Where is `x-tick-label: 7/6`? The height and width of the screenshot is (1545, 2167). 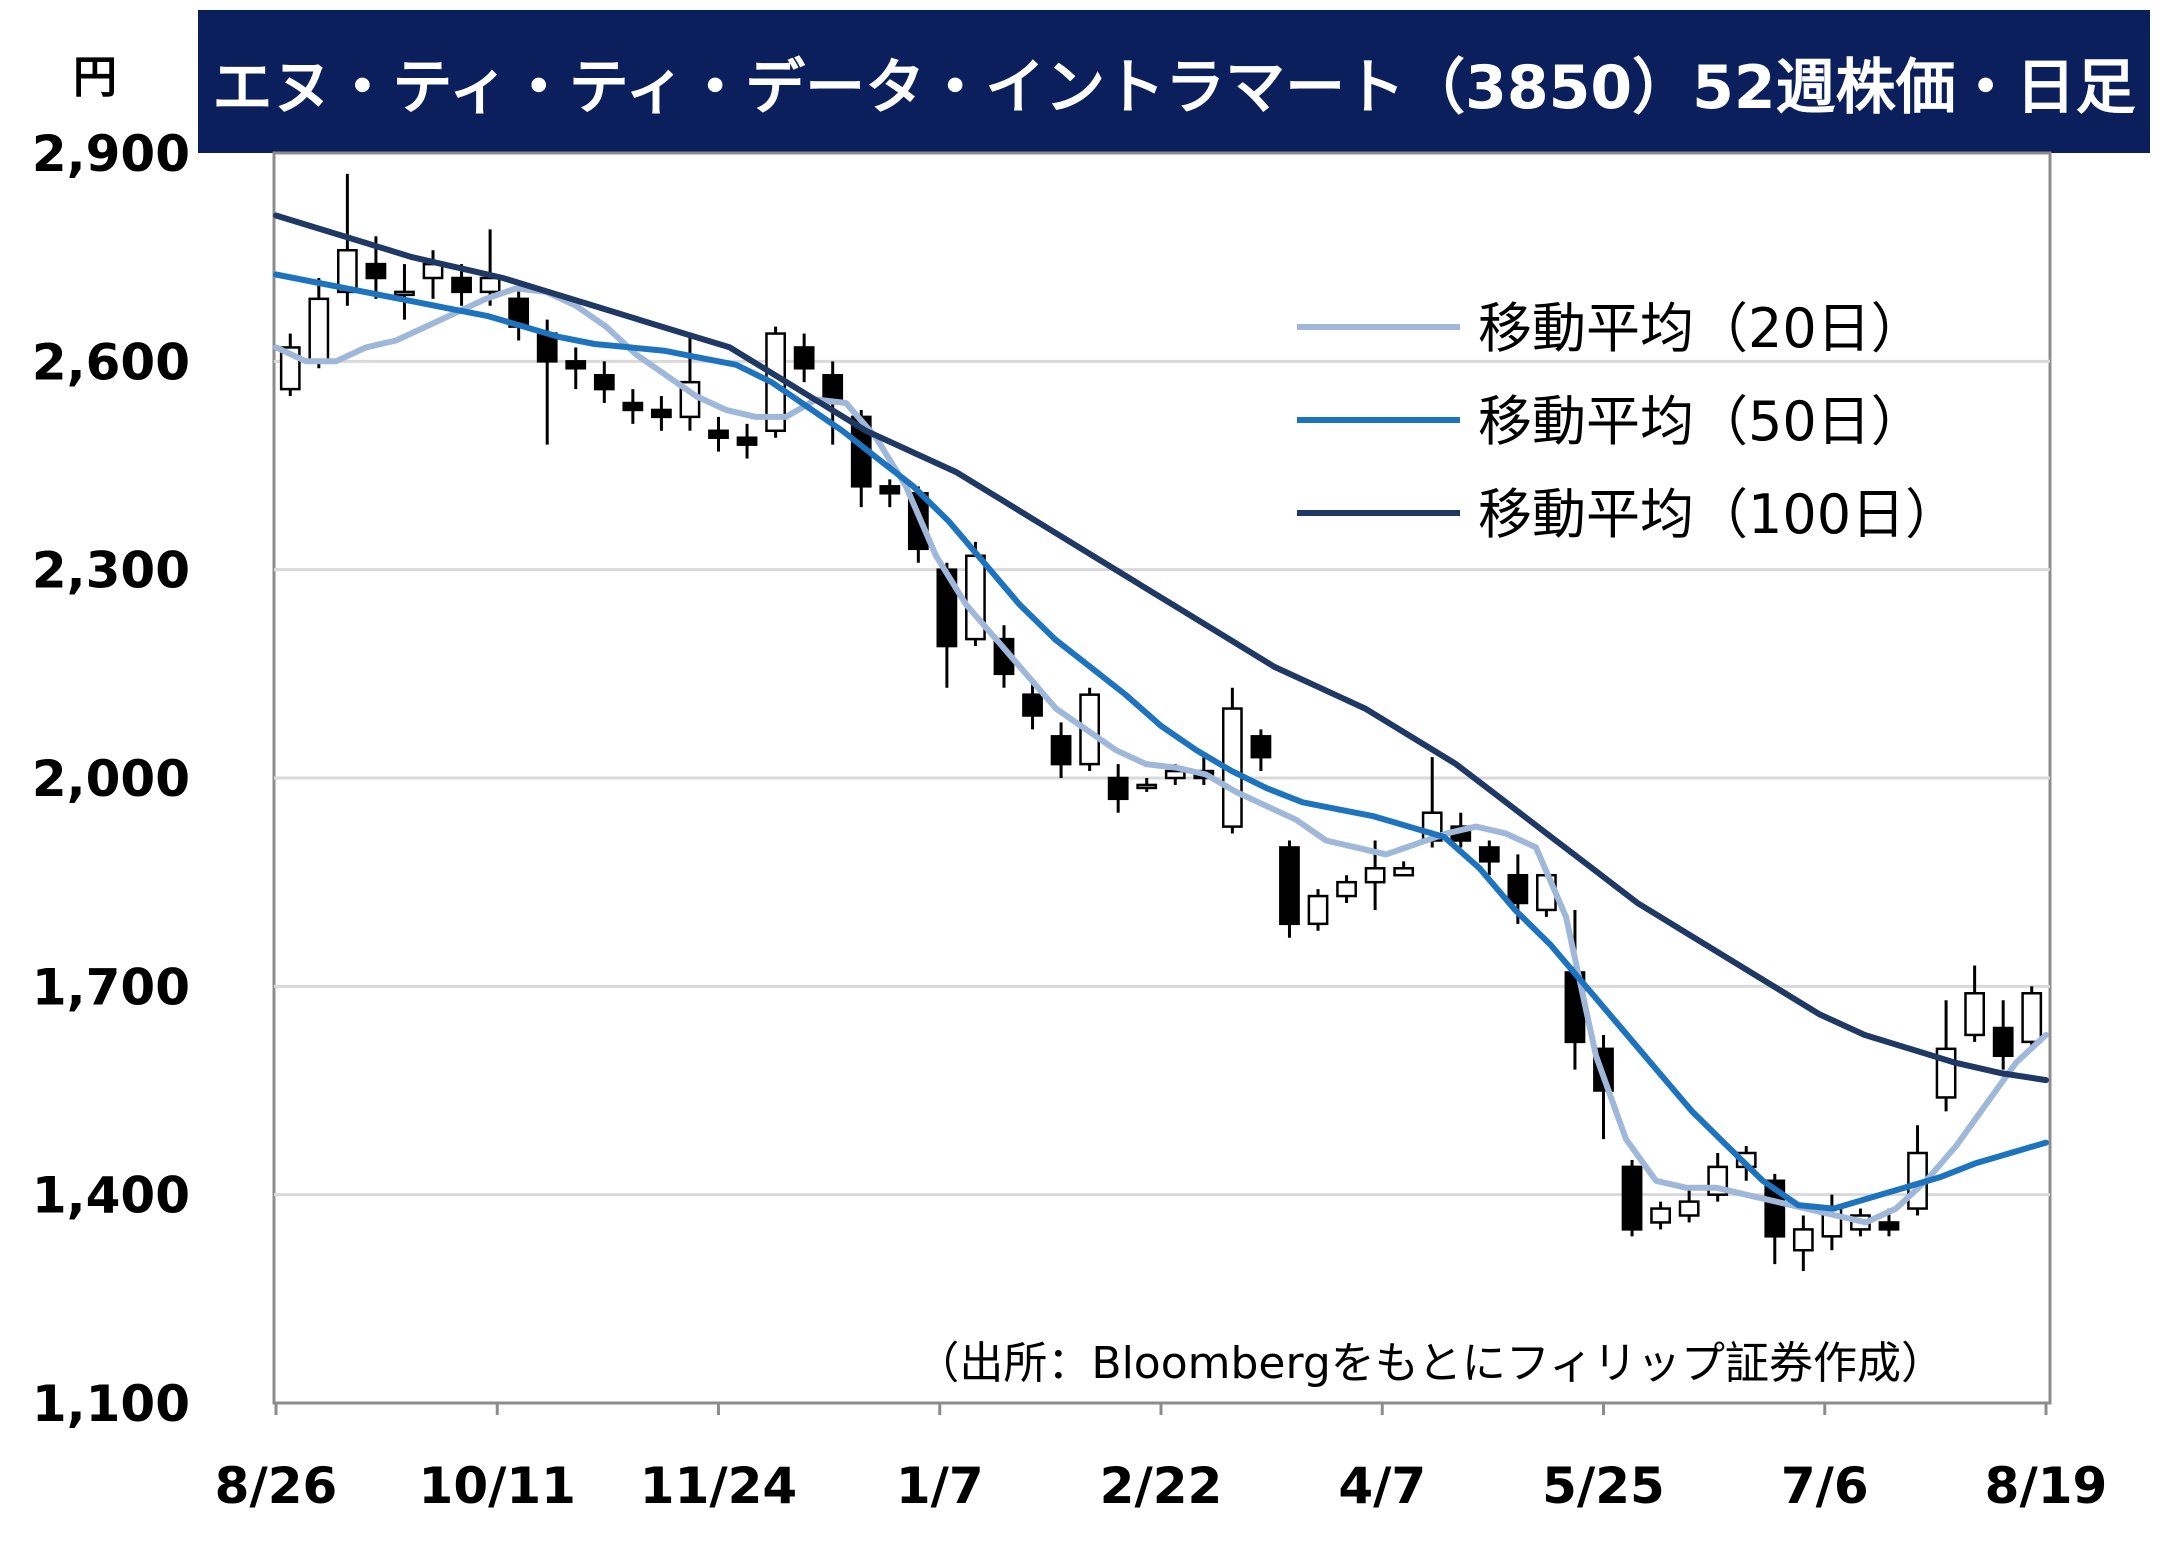
x-tick-label: 7/6 is located at coordinates (1825, 1486).